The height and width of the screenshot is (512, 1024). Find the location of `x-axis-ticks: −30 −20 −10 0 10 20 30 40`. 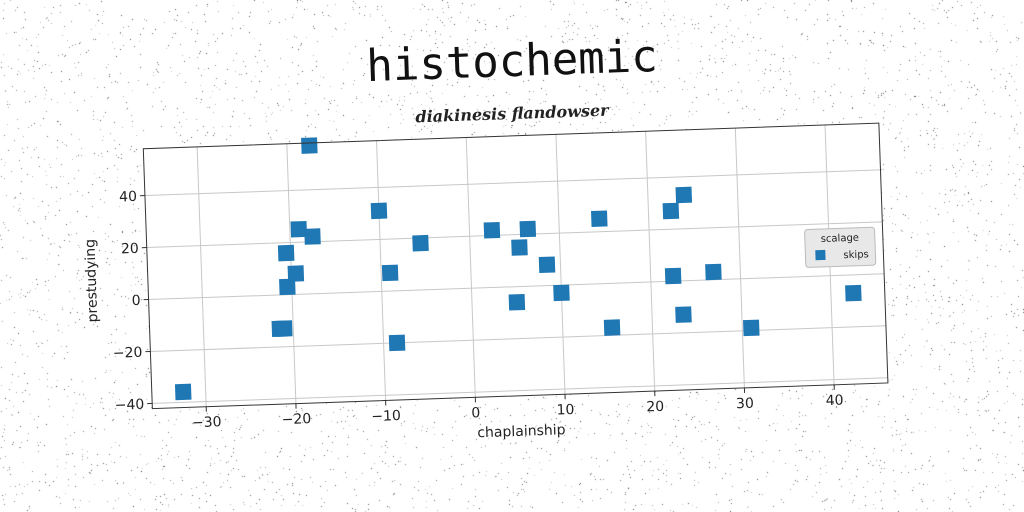

x-axis-ticks: −30 −20 −10 0 10 20 30 40 is located at coordinates (518, 407).